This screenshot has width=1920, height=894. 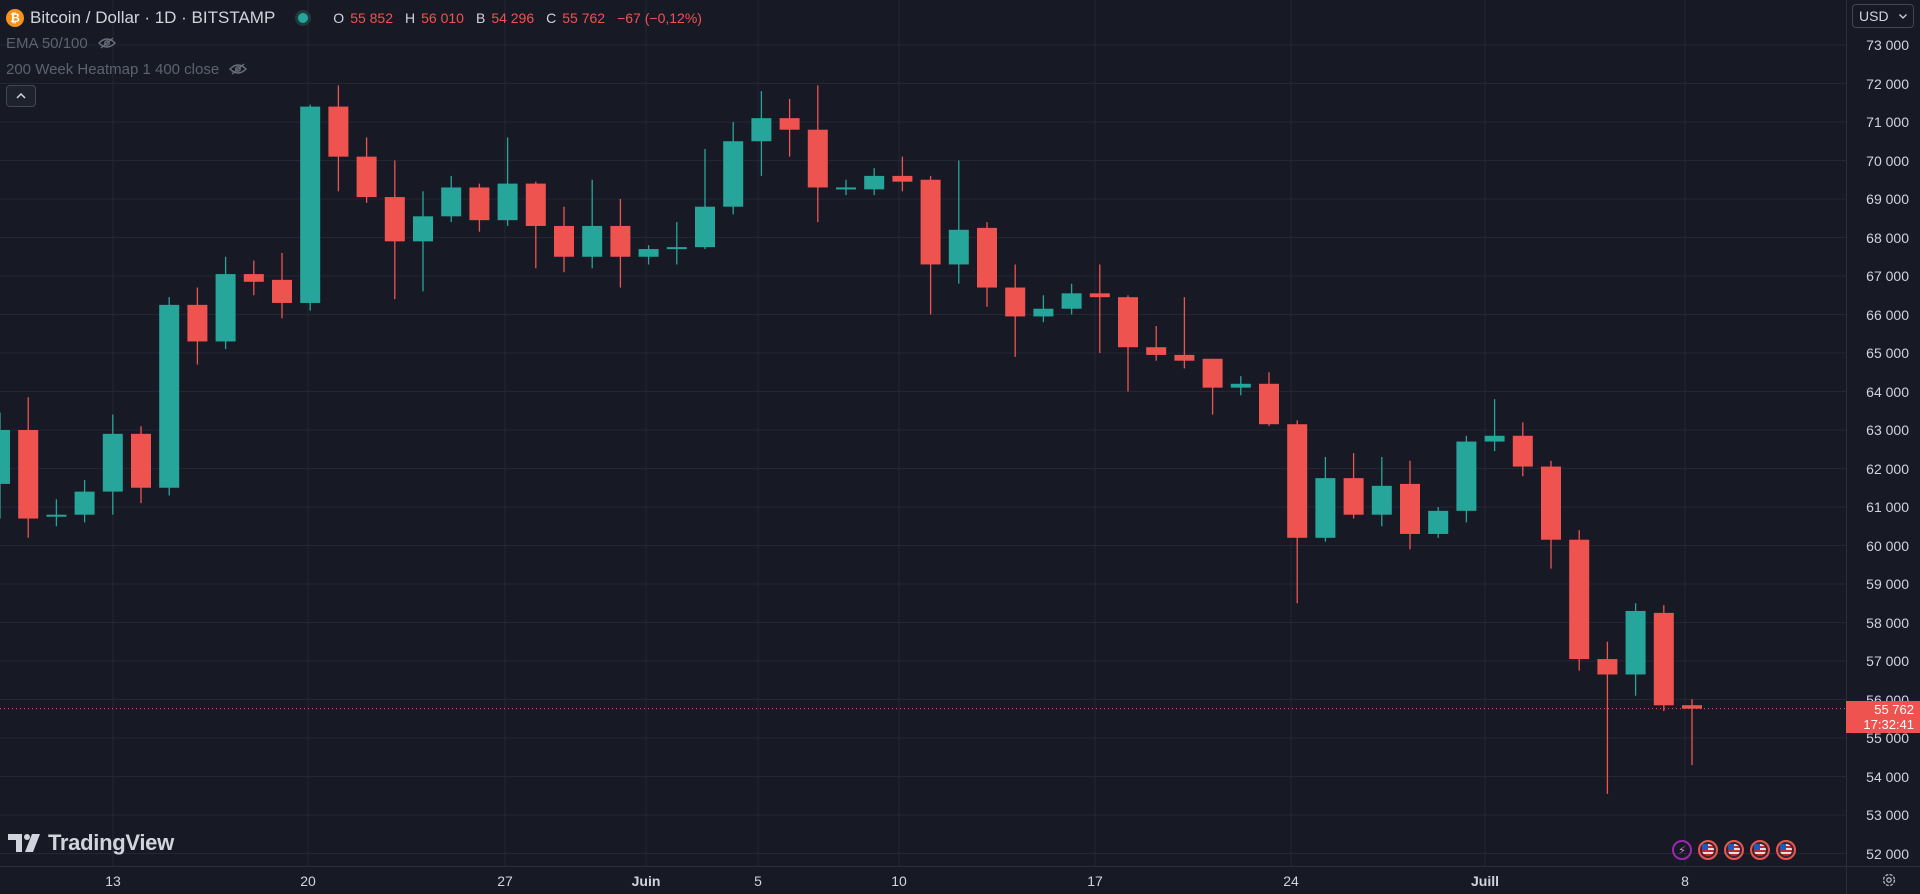 I want to click on gear-icon, so click(x=1889, y=880).